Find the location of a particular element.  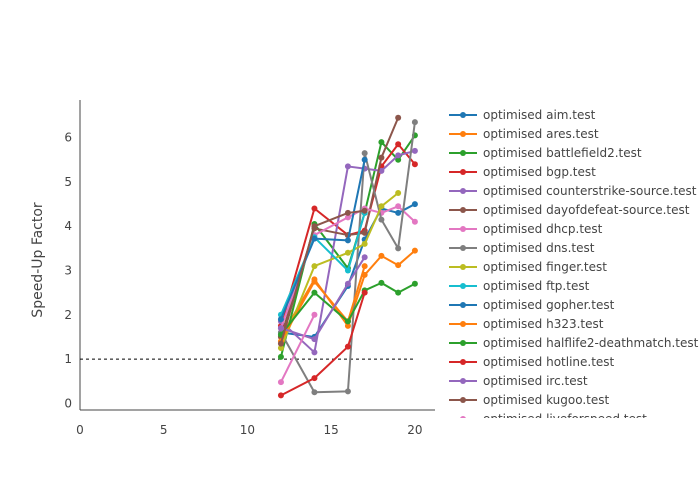

legend-item: optimised h323.test is located at coordinates (526, 324).